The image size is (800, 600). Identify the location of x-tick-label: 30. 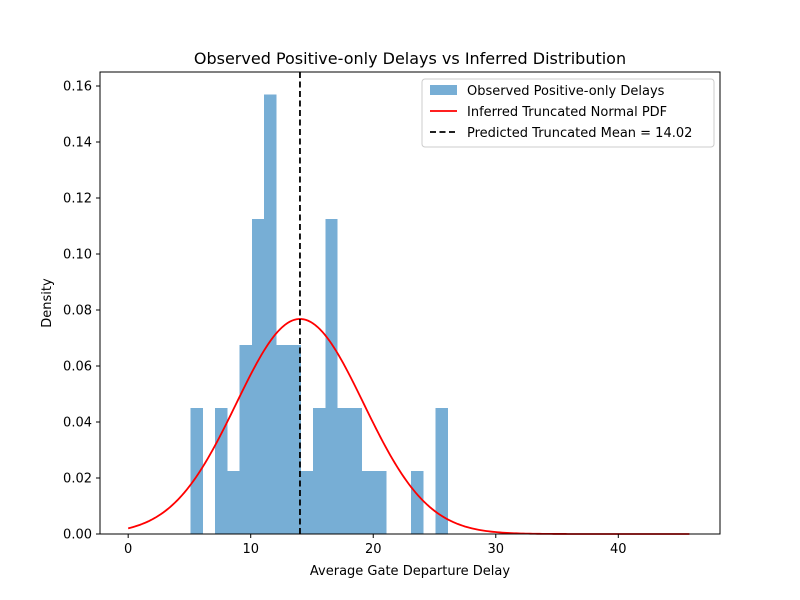
(495, 549).